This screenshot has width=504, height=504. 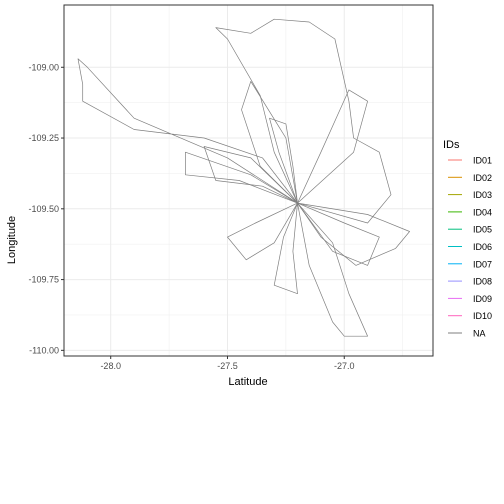 I want to click on legend-label: ID09, so click(x=482, y=299).